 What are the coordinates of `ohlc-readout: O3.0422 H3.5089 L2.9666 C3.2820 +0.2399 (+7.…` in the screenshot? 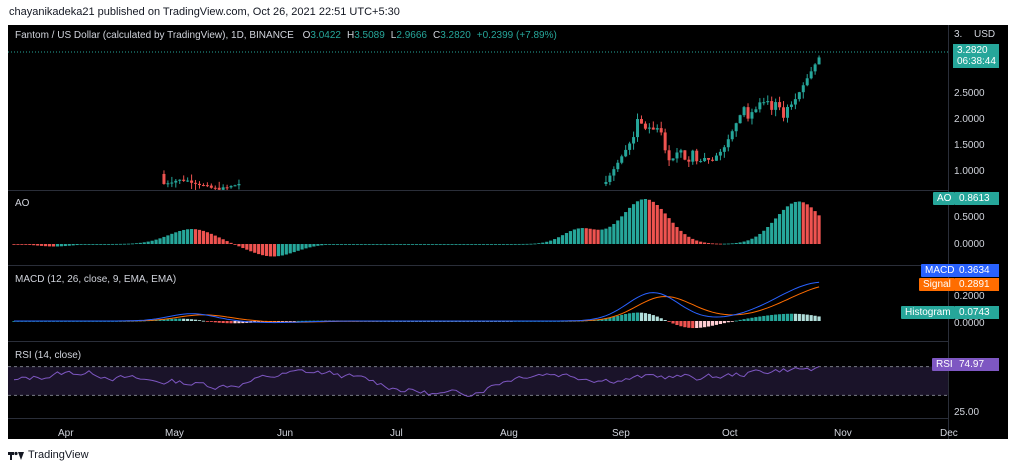 It's located at (427, 35).